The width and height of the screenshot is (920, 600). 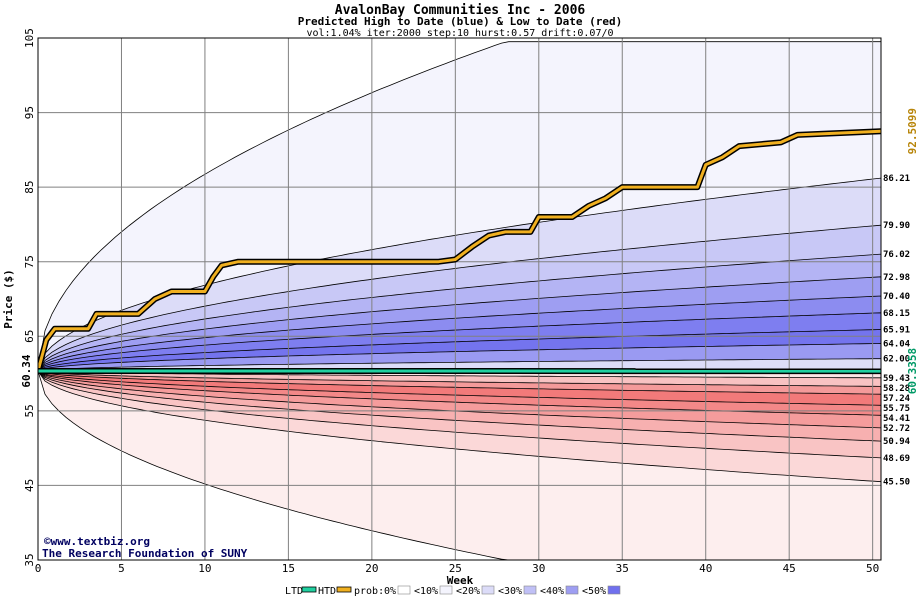 What do you see at coordinates (38, 568) in the screenshot?
I see `x-tick-label: 0` at bounding box center [38, 568].